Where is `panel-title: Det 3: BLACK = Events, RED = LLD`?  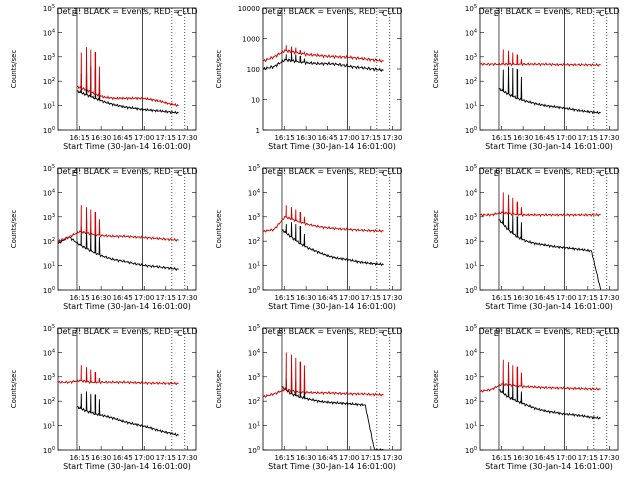 panel-title: Det 3: BLACK = Events, RED = LLD is located at coordinates (549, 11).